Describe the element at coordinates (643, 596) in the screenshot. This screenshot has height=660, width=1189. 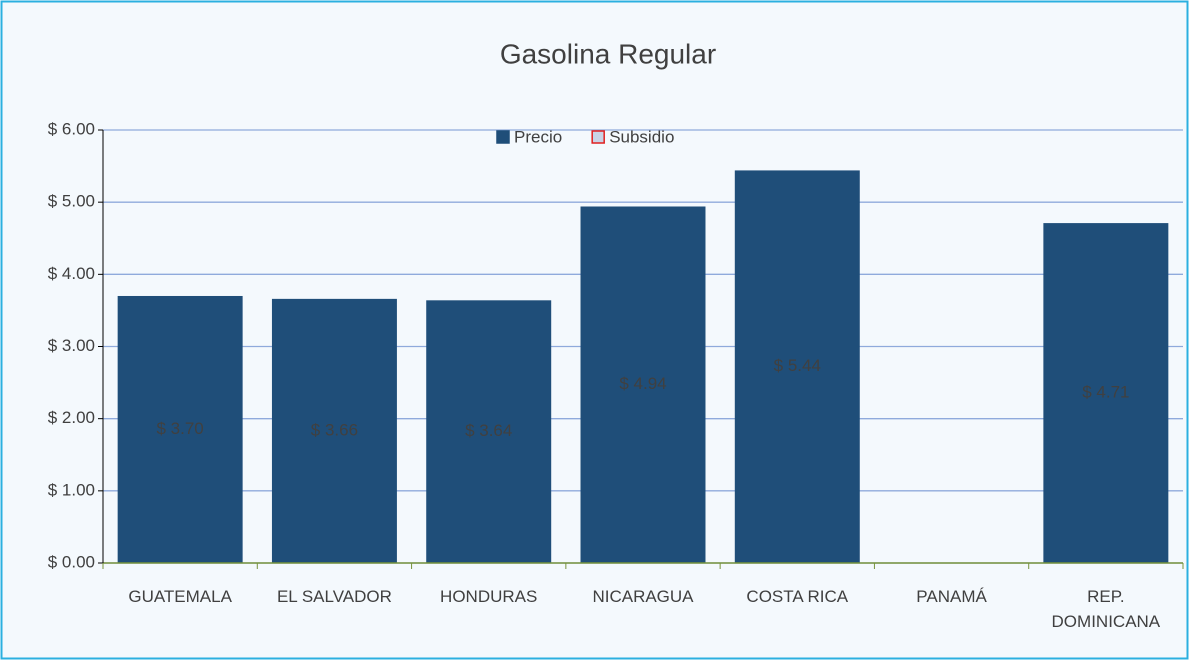
I see `x-tick-label: NICARAGUA` at that location.